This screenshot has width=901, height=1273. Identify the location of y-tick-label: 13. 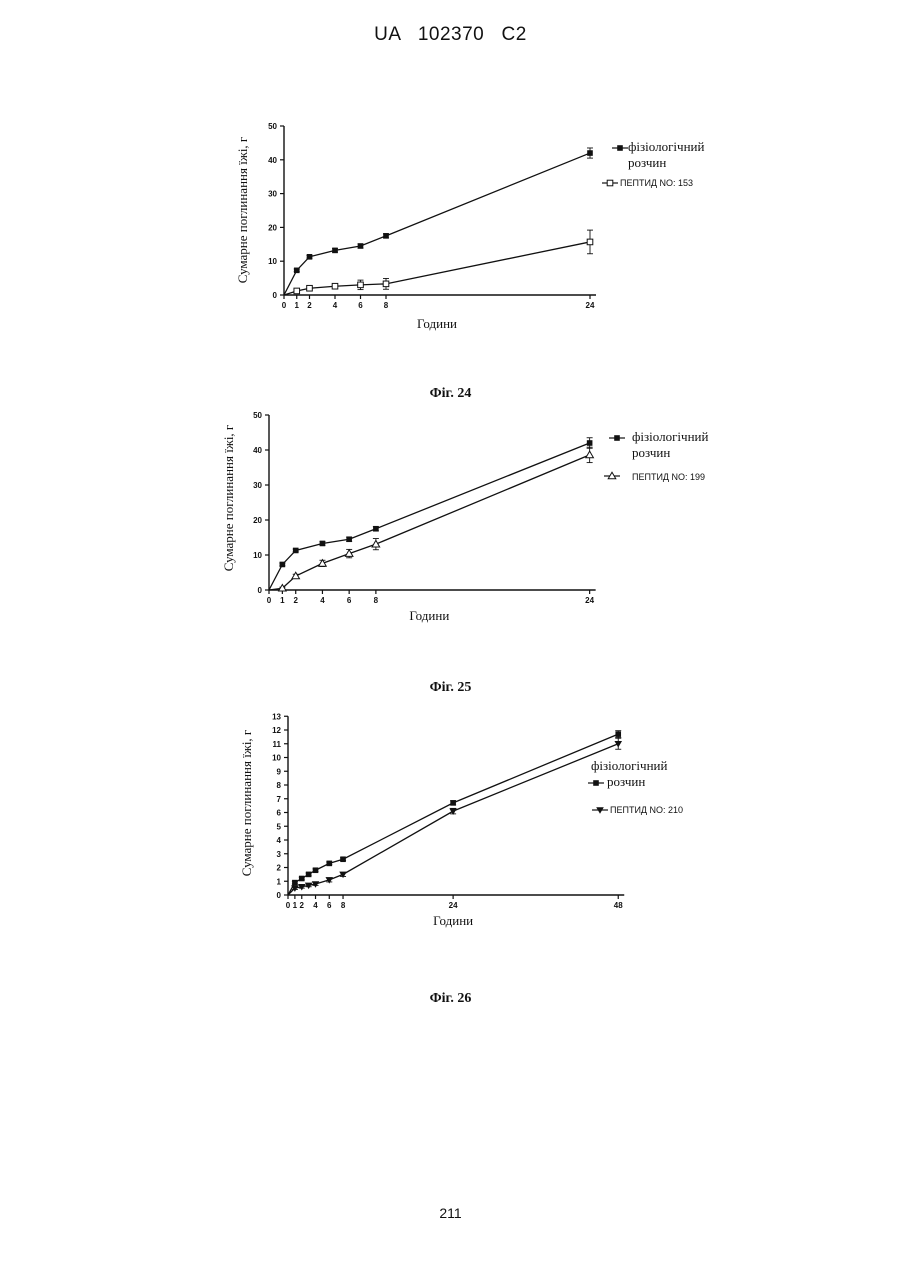
(276, 716).